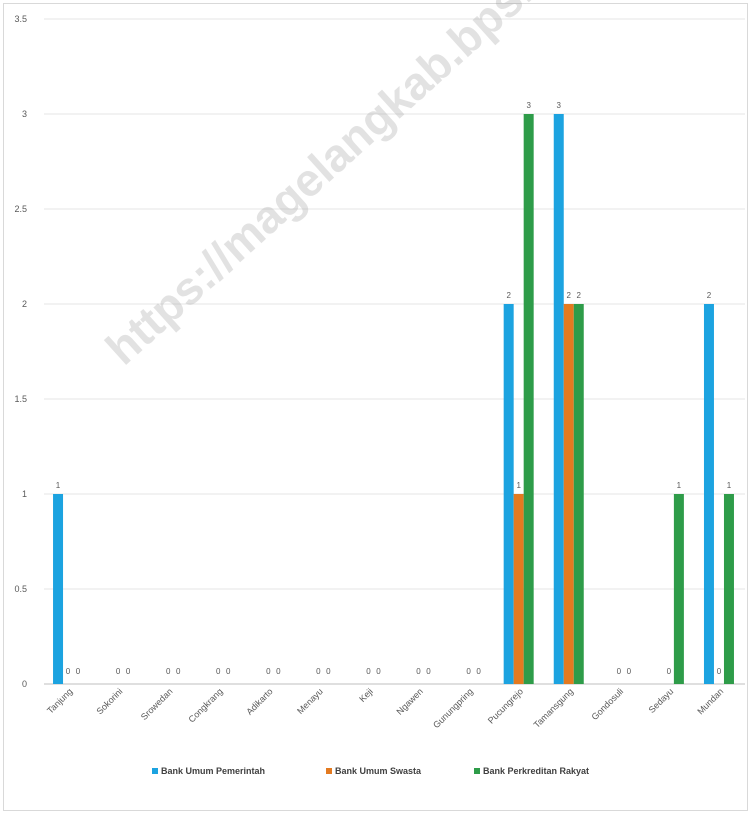  I want to click on x-tick-label: Congkrang, so click(205, 705).